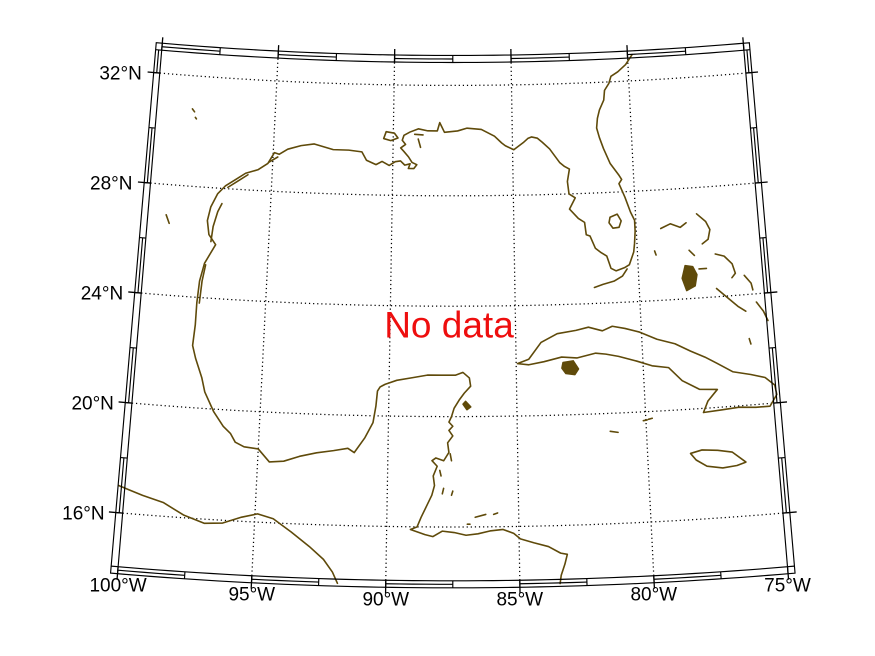 This screenshot has height=656, width=875. Describe the element at coordinates (467, 405) in the screenshot. I see `coastline-cozumel` at that location.